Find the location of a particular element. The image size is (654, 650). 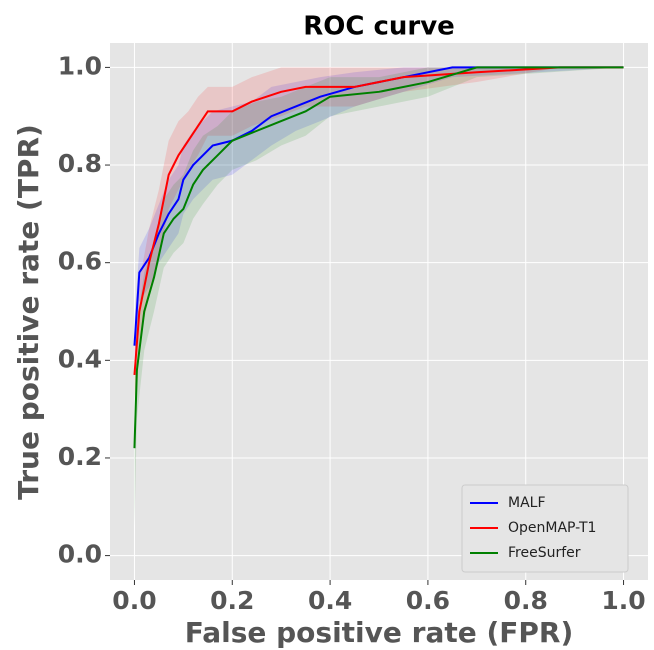

legend-box is located at coordinates (545, 528).